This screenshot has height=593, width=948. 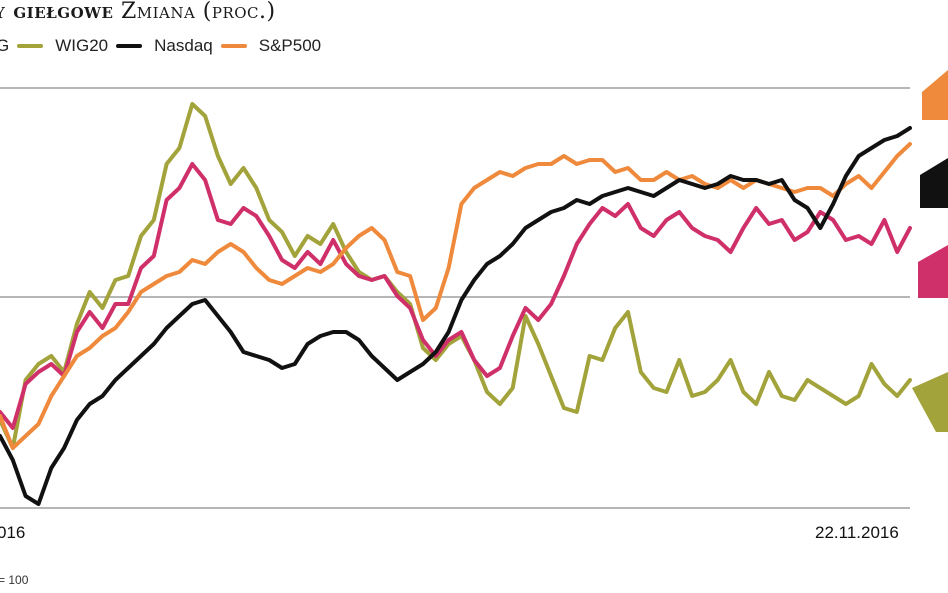 What do you see at coordinates (5, 45) in the screenshot?
I see `legend-label-g: G` at bounding box center [5, 45].